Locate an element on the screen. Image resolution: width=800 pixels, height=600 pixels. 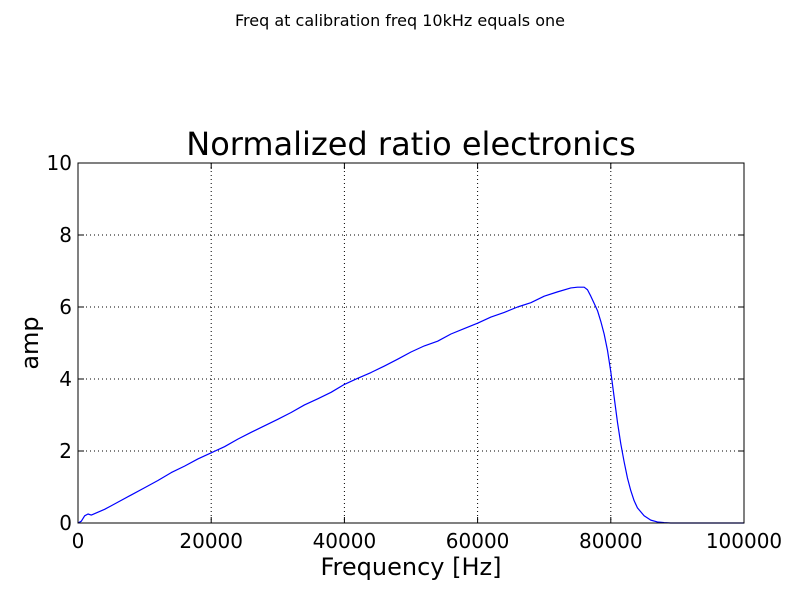
y-tick-labels: 0 2 4 6 8 10 is located at coordinates (59, 343).